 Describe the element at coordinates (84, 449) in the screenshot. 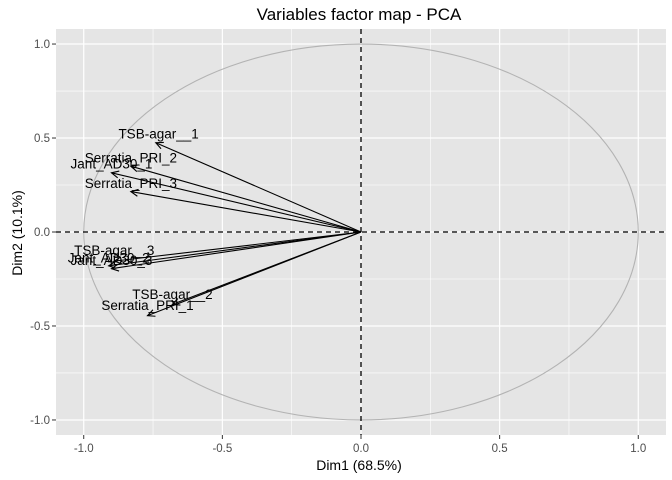

I see `x-tick-label: -1.0` at that location.